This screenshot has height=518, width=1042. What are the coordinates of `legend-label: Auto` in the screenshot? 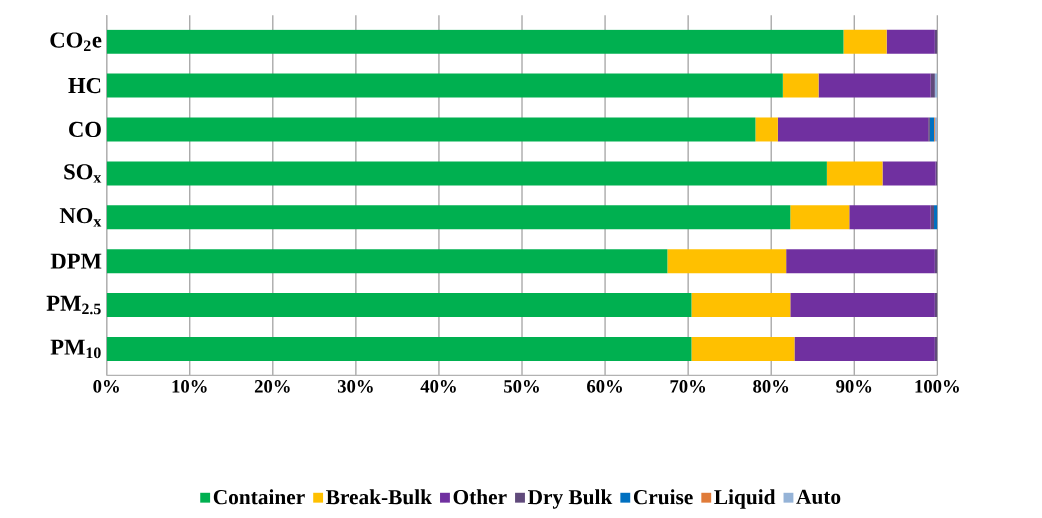 It's located at (818, 497).